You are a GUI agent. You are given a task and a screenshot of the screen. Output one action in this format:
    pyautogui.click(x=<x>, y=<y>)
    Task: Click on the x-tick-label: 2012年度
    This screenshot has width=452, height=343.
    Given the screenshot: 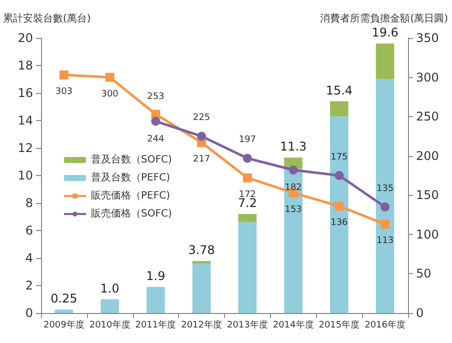 What is the action you would take?
    pyautogui.click(x=201, y=325)
    